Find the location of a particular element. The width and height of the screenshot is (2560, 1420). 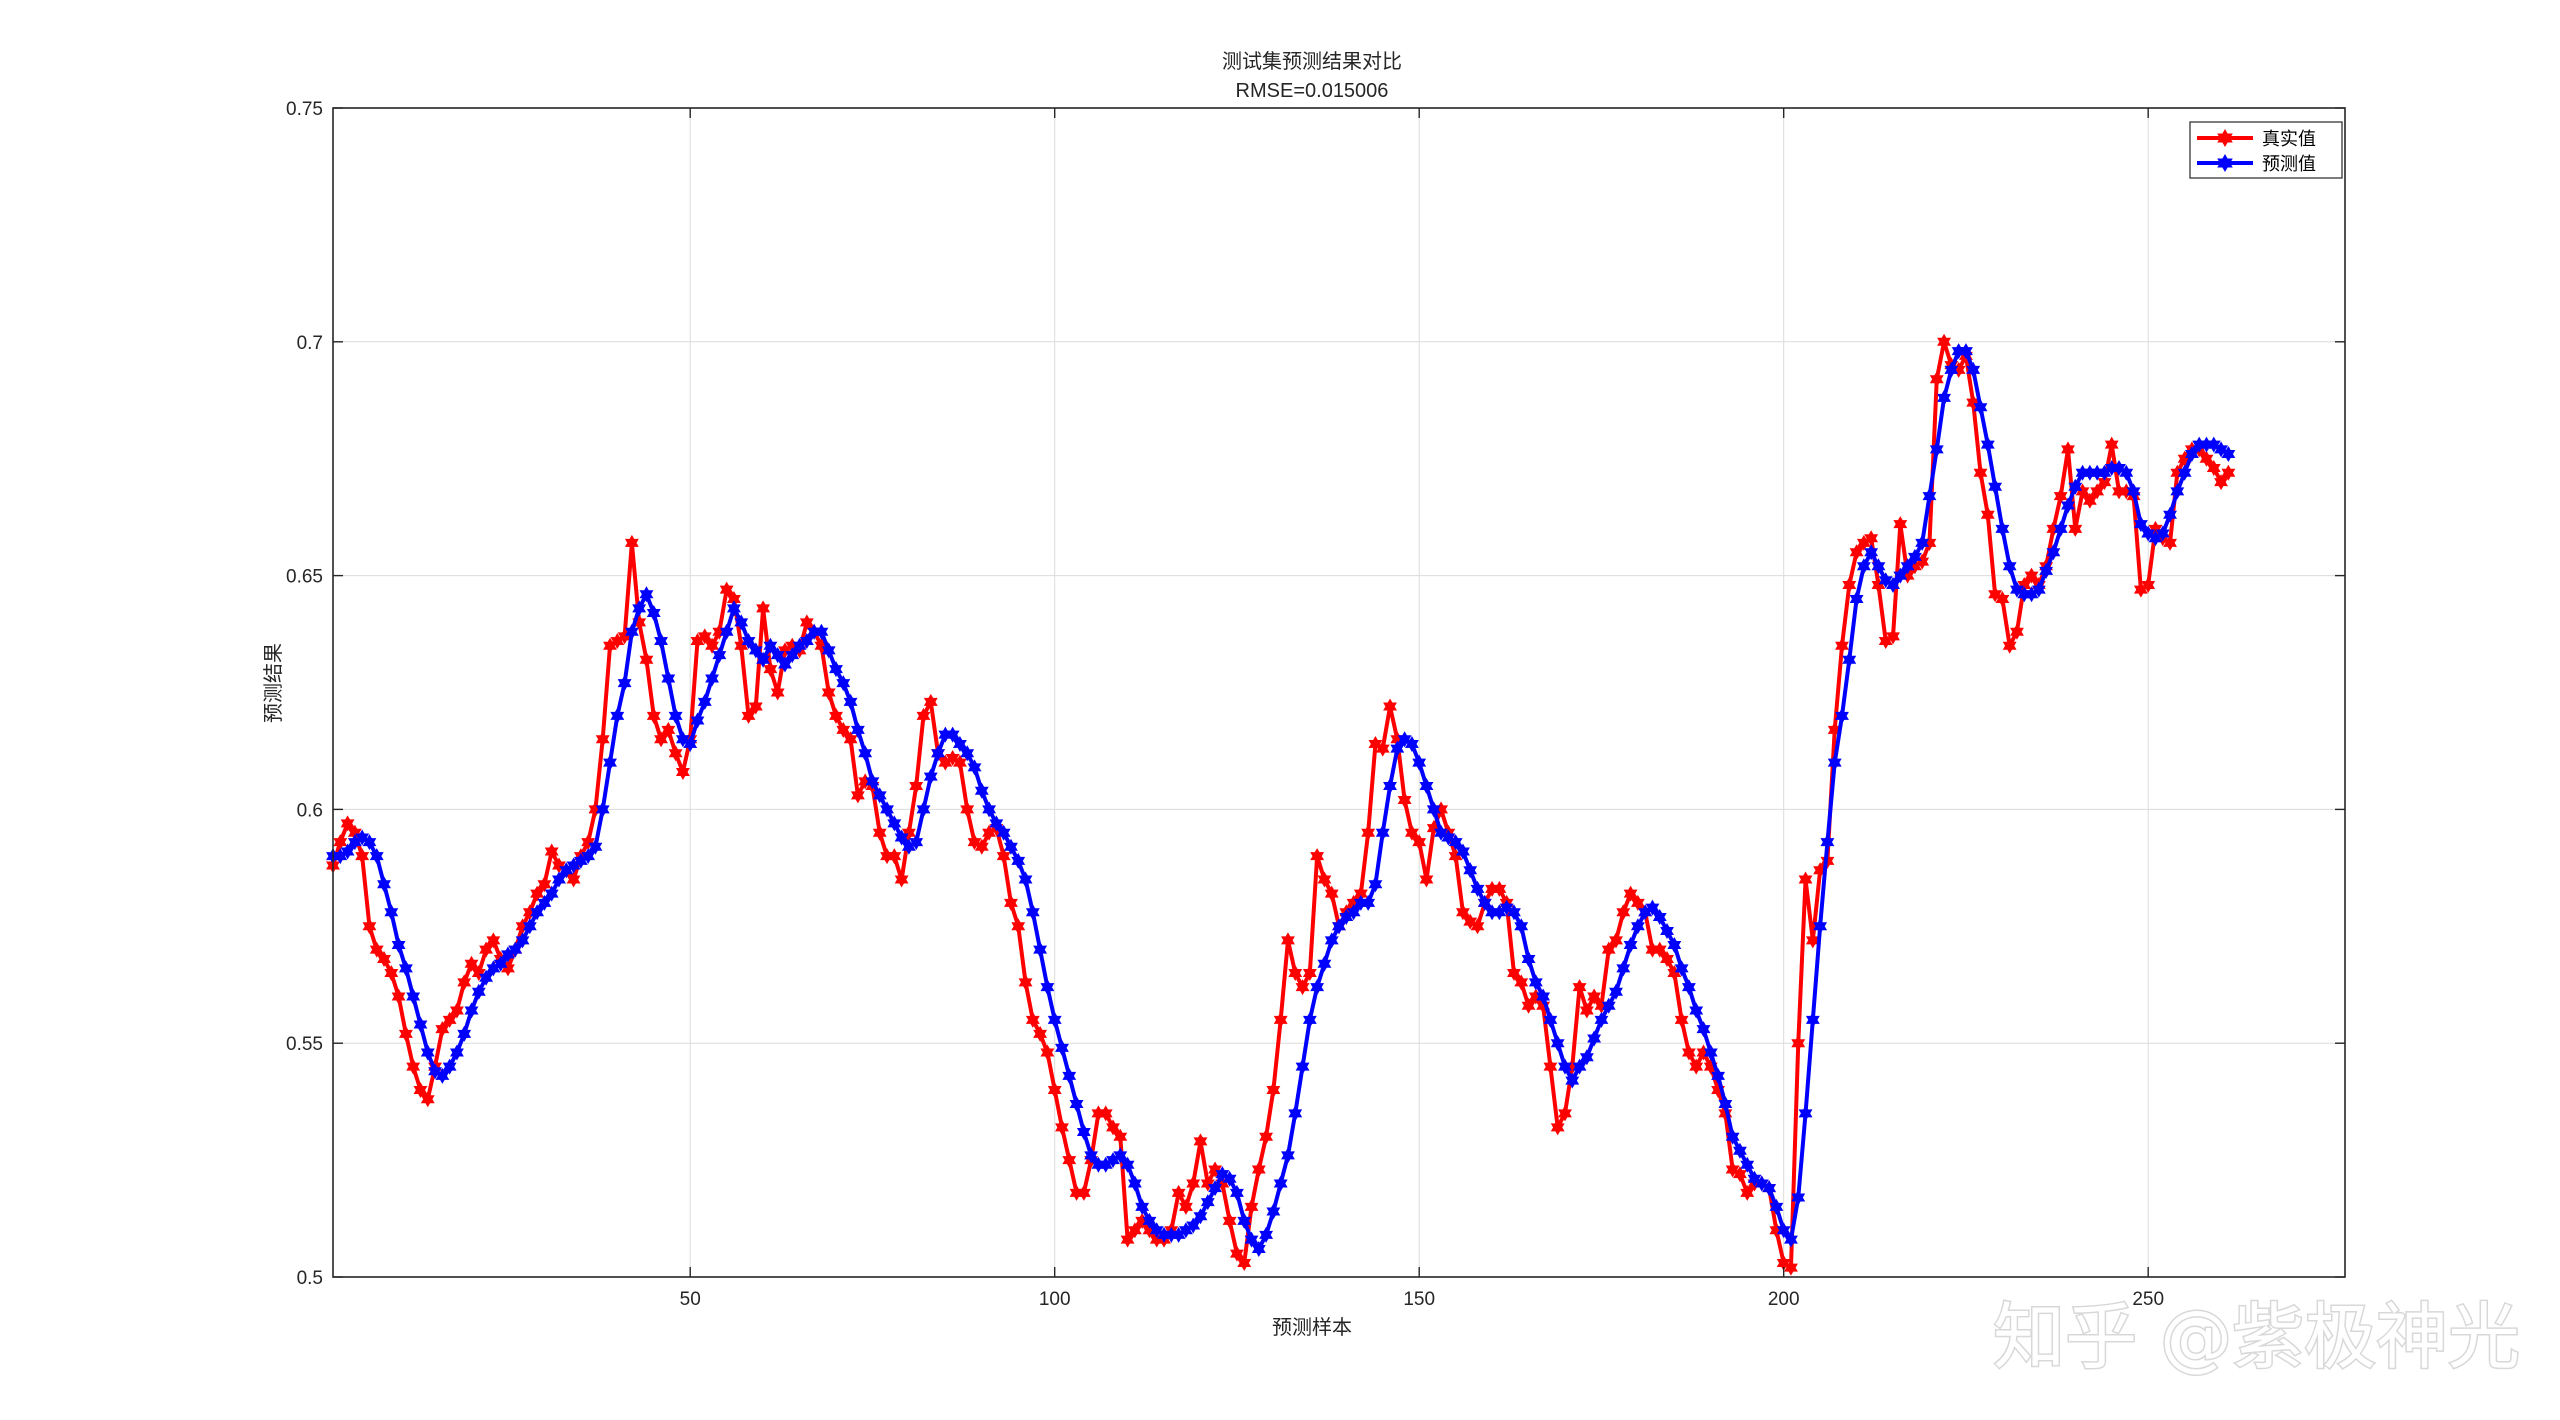

x-tick-label: 100 is located at coordinates (1055, 1299).